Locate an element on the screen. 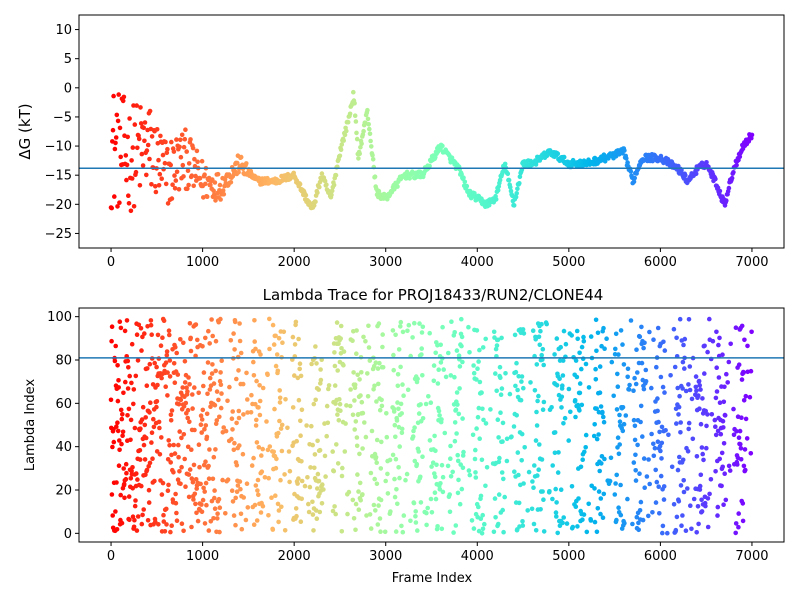 The width and height of the screenshot is (800, 600). x-tick-label: 4000 is located at coordinates (477, 262).